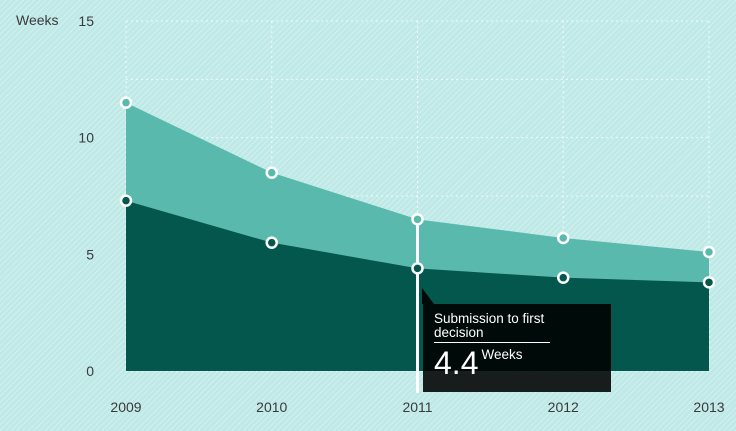  What do you see at coordinates (86, 138) in the screenshot?
I see `y-tick-label: 10` at bounding box center [86, 138].